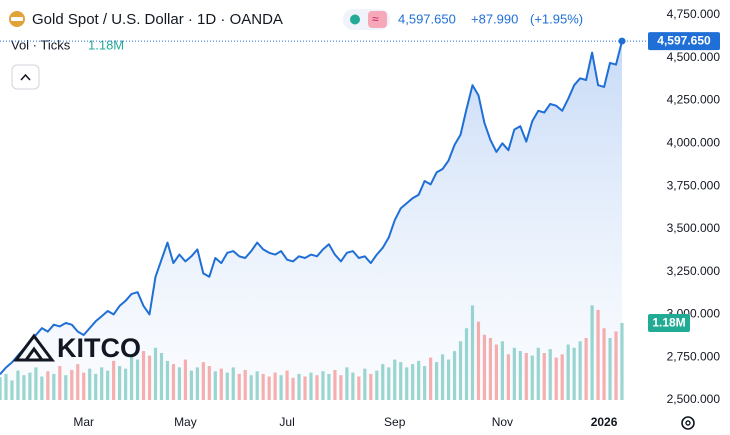 This screenshot has width=730, height=435. I want to click on y-tick-label: 3,500.000, so click(694, 228).